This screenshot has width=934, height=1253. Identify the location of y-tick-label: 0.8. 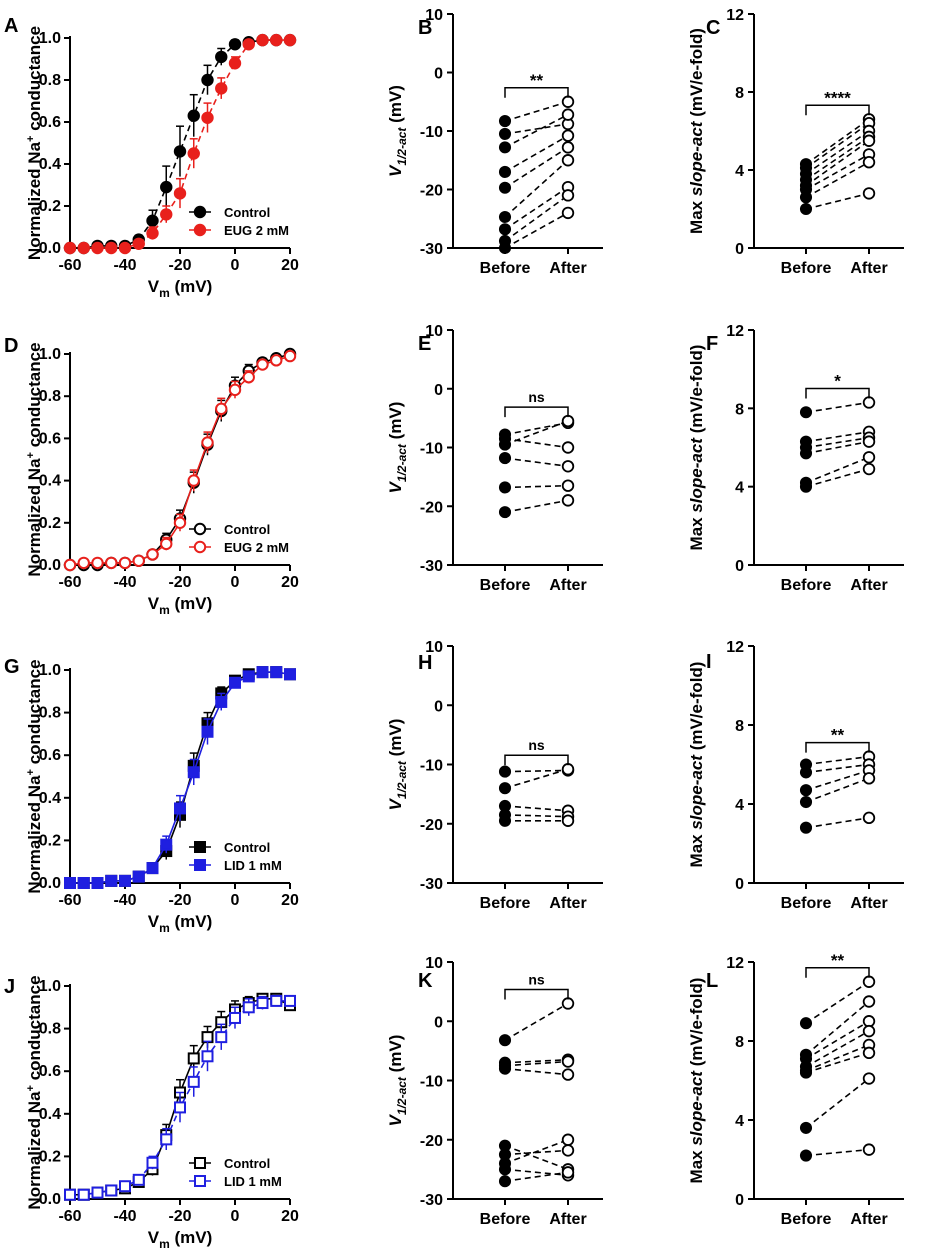
(50, 1029).